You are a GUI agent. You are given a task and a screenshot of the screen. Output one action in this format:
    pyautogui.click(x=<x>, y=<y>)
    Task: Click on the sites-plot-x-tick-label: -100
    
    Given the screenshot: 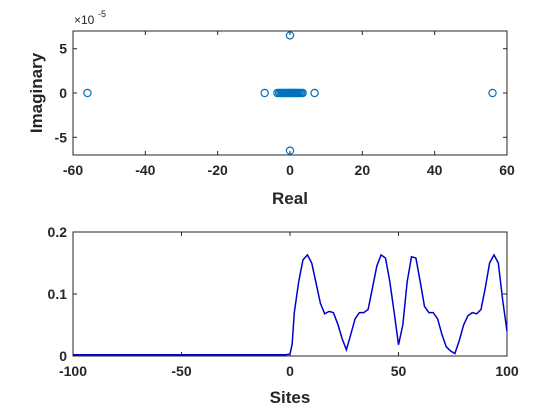 What is the action you would take?
    pyautogui.click(x=73, y=371)
    